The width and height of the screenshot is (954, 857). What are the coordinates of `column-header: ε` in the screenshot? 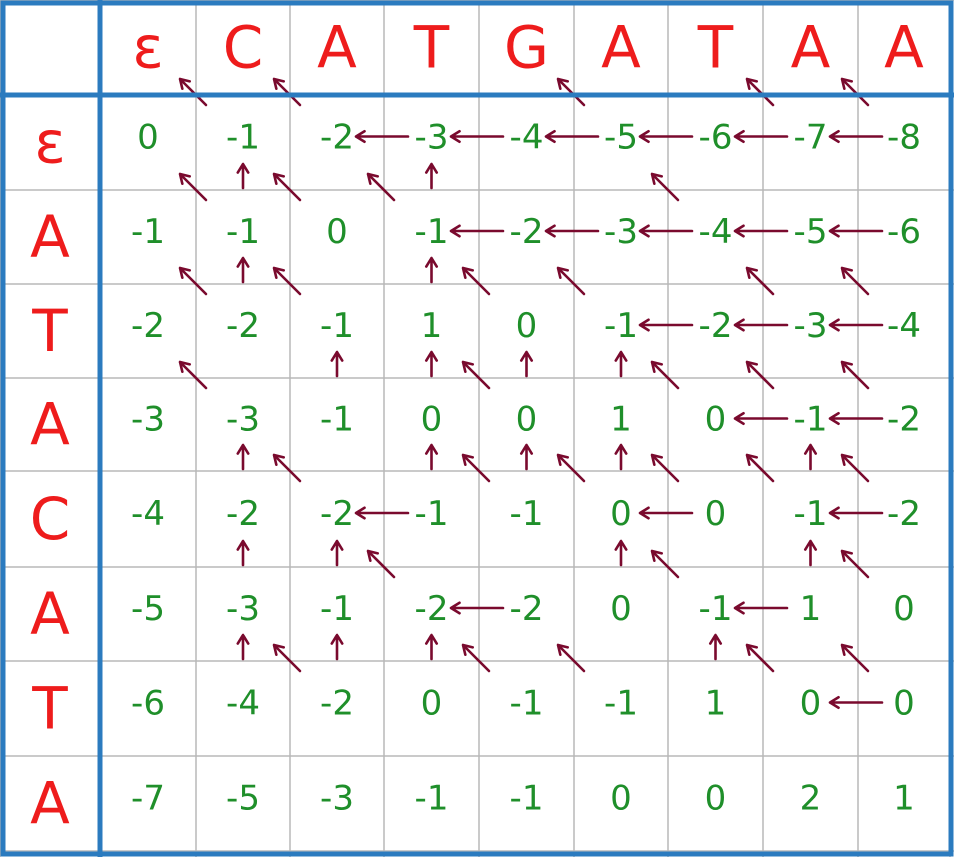 It's located at (147, 48).